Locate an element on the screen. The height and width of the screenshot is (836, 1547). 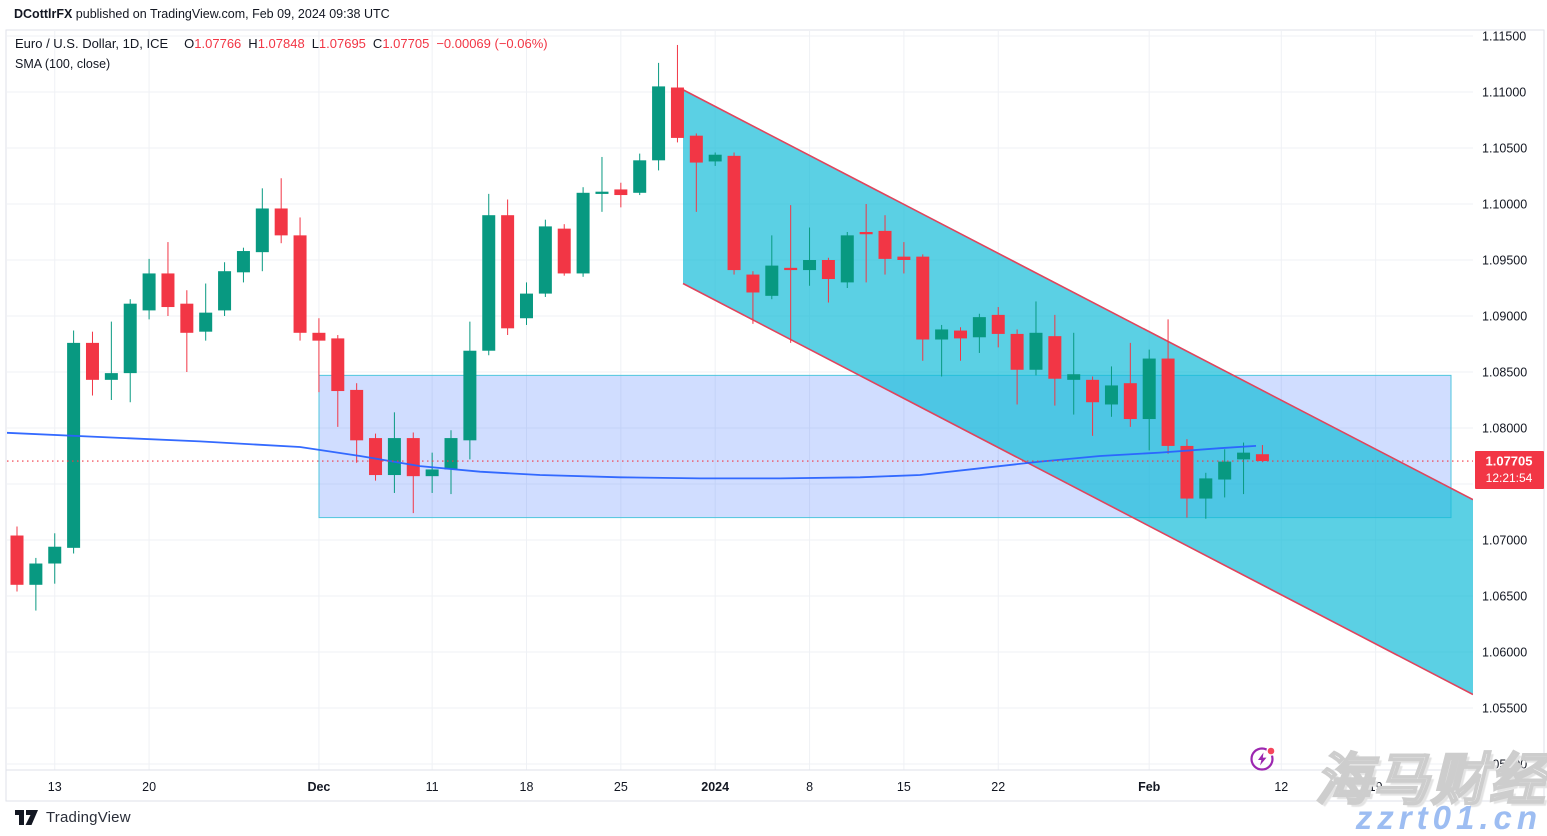
tradingview-brand-label: TradingView is located at coordinates (88, 817).